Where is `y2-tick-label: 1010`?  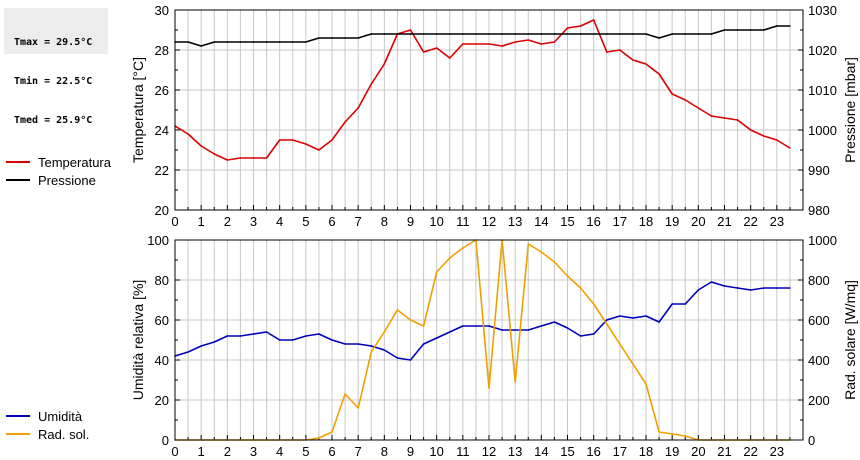
y2-tick-label: 1010 is located at coordinates (822, 90).